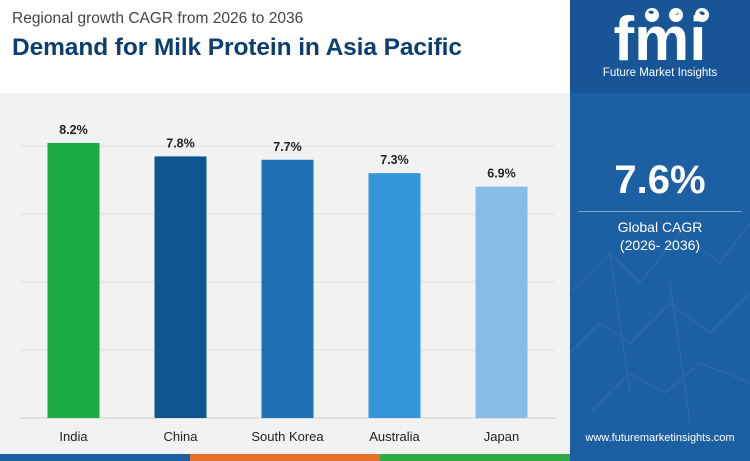 The height and width of the screenshot is (461, 750). I want to click on category-label: Japan, so click(501, 436).